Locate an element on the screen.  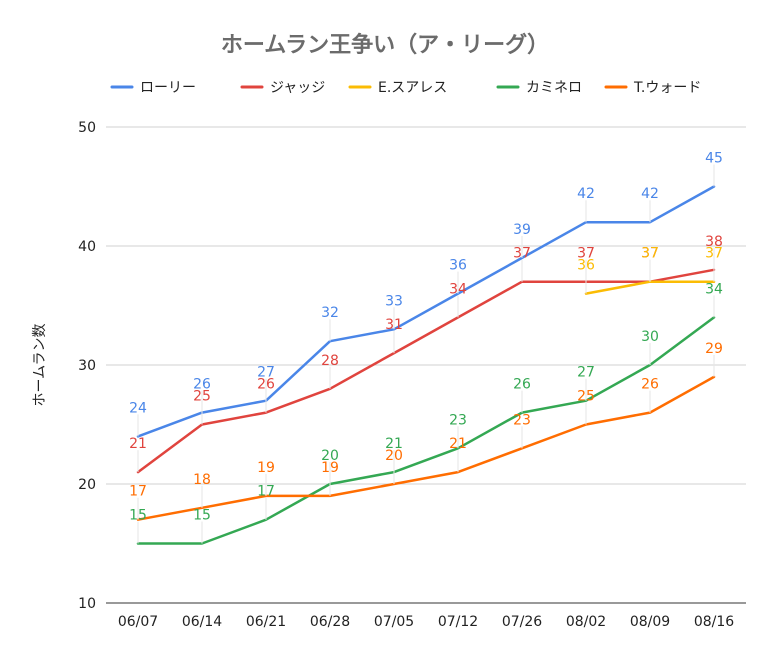
x-tick-label: 06/28 is located at coordinates (330, 622).